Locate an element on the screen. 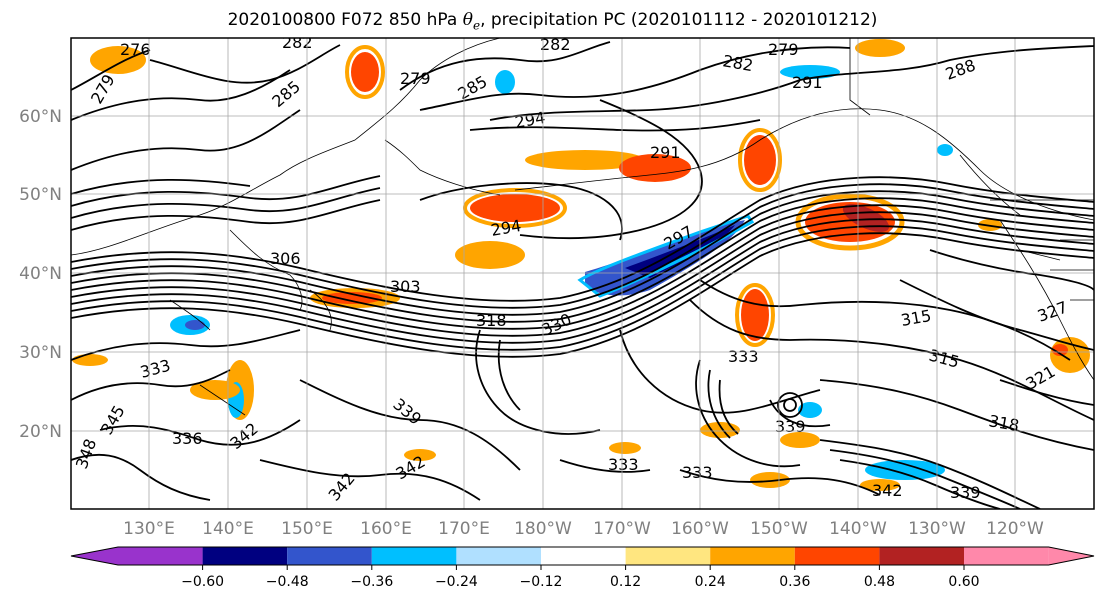  colorbar-tick-label: −0.48 is located at coordinates (287, 582).